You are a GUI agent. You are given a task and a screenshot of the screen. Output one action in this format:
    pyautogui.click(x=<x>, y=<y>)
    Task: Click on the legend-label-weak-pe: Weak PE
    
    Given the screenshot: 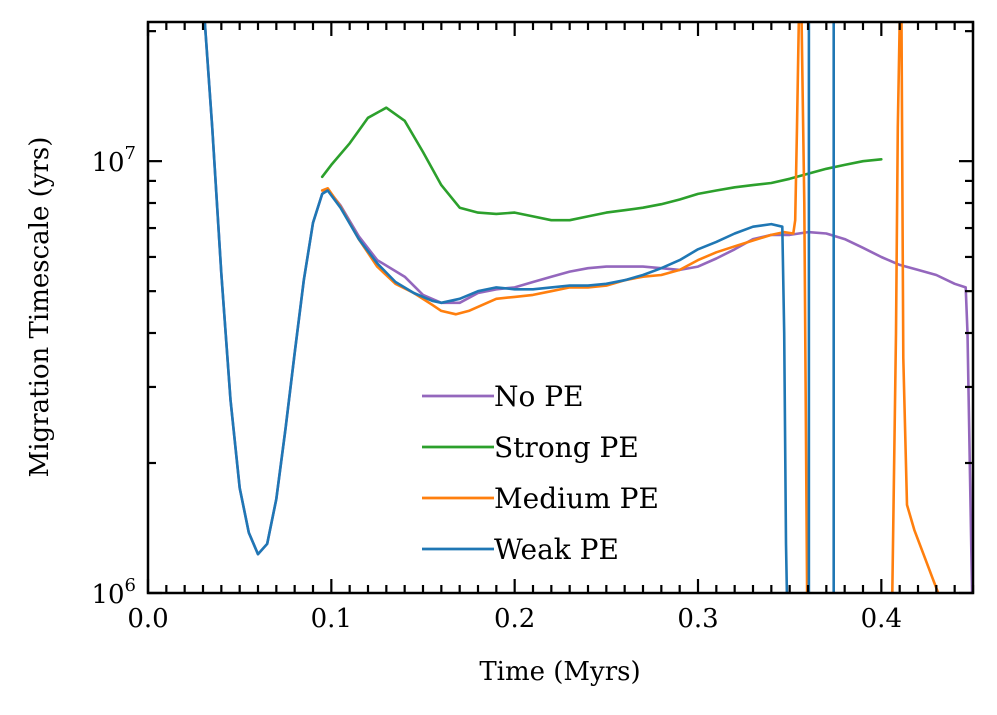 What is the action you would take?
    pyautogui.click(x=556, y=549)
    